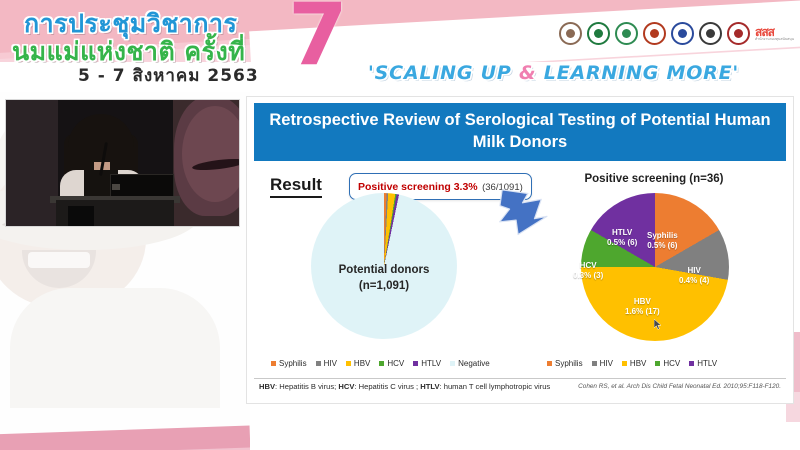 This screenshot has width=800, height=450. I want to click on legend-item-hcv-right: HCV, so click(667, 363).